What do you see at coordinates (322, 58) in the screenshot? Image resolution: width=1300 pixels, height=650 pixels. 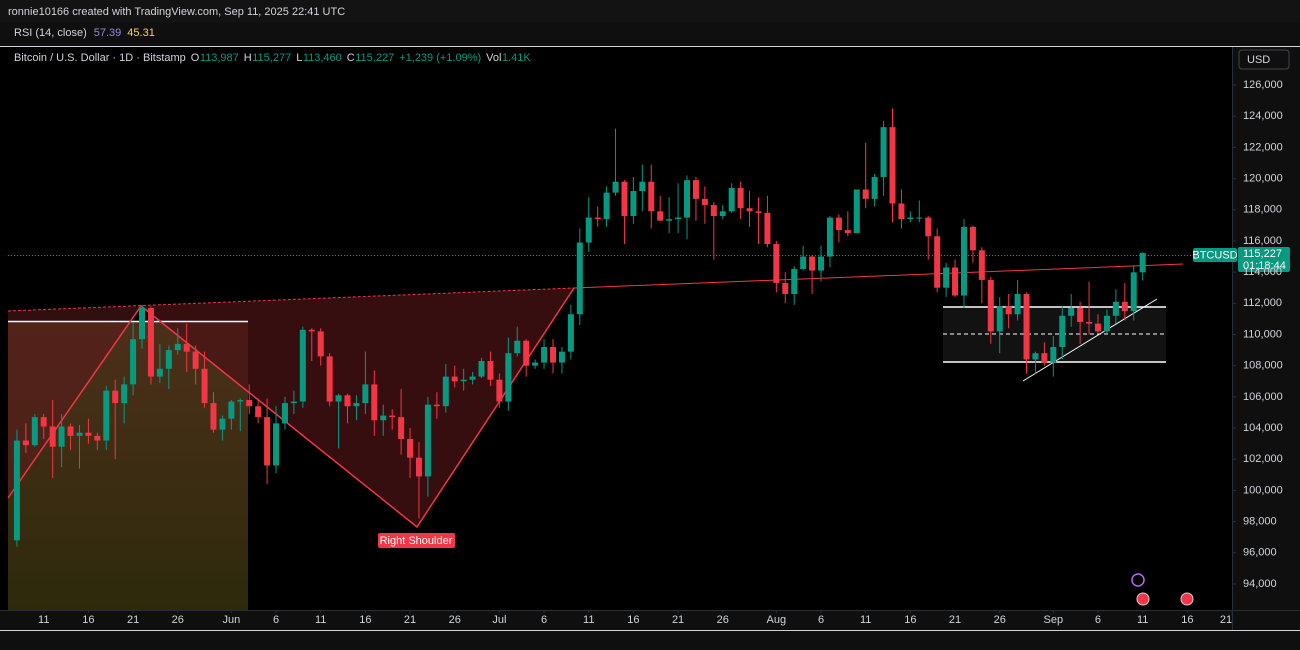 I see `status-value: 113,460` at bounding box center [322, 58].